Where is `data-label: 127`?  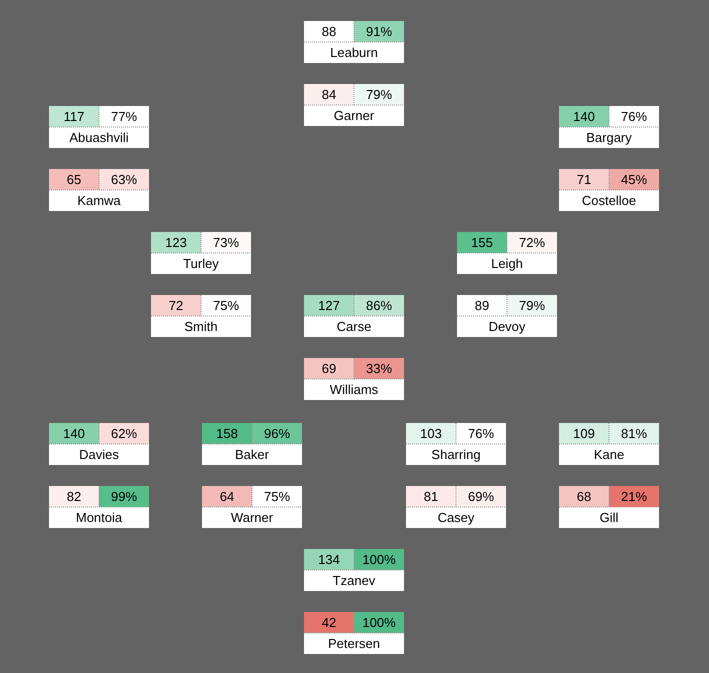
data-label: 127 is located at coordinates (329, 305).